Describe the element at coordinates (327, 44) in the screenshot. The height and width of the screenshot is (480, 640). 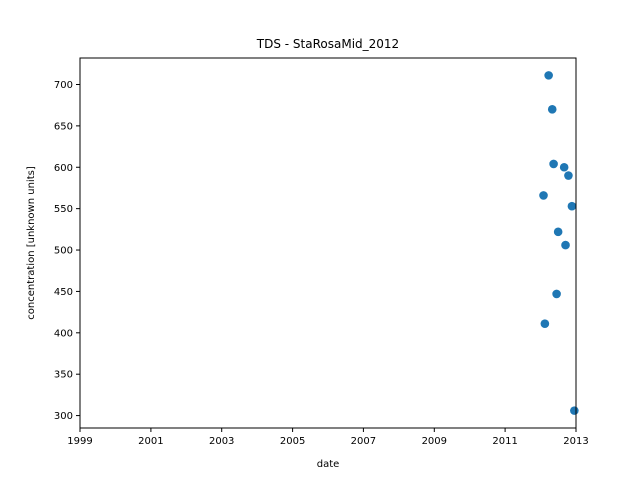
I see `chart-title: TDS - StaRosaMid_2012` at that location.